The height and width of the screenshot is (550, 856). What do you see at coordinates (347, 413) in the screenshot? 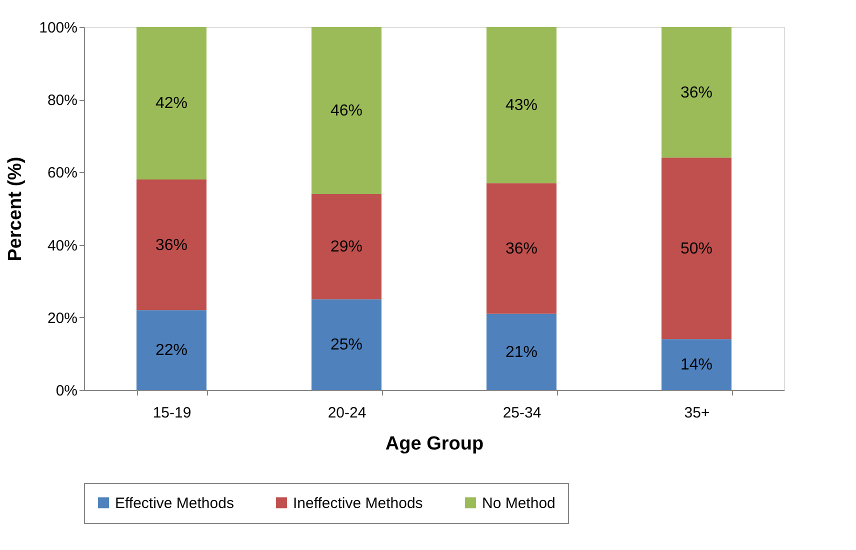
I see `x-tick-label: 20-24` at bounding box center [347, 413].